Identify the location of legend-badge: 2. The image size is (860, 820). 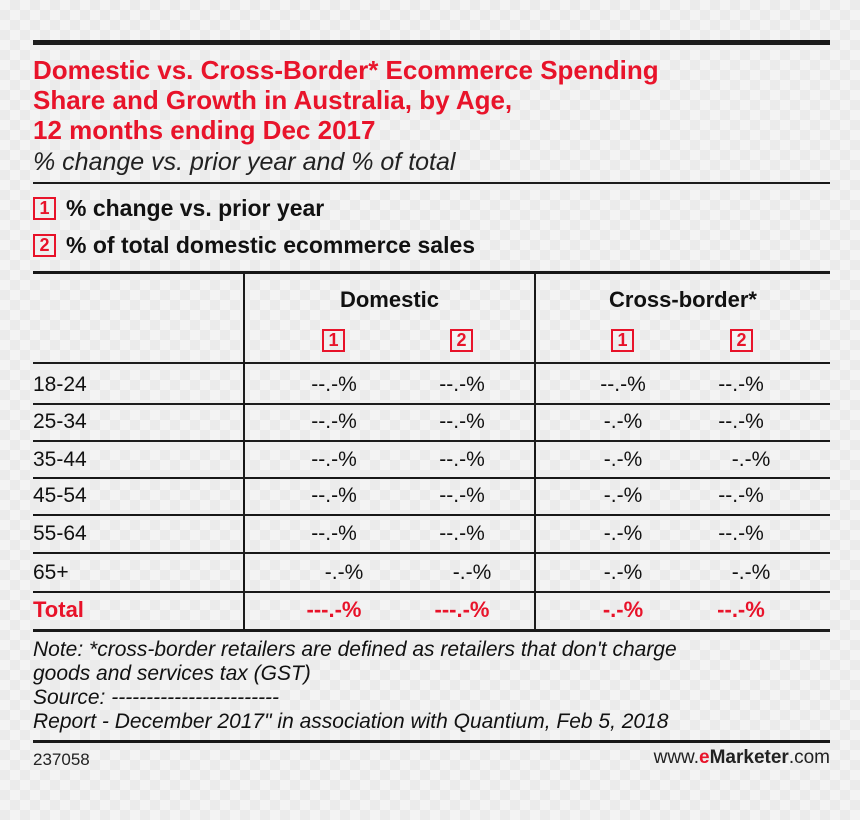
(44, 245).